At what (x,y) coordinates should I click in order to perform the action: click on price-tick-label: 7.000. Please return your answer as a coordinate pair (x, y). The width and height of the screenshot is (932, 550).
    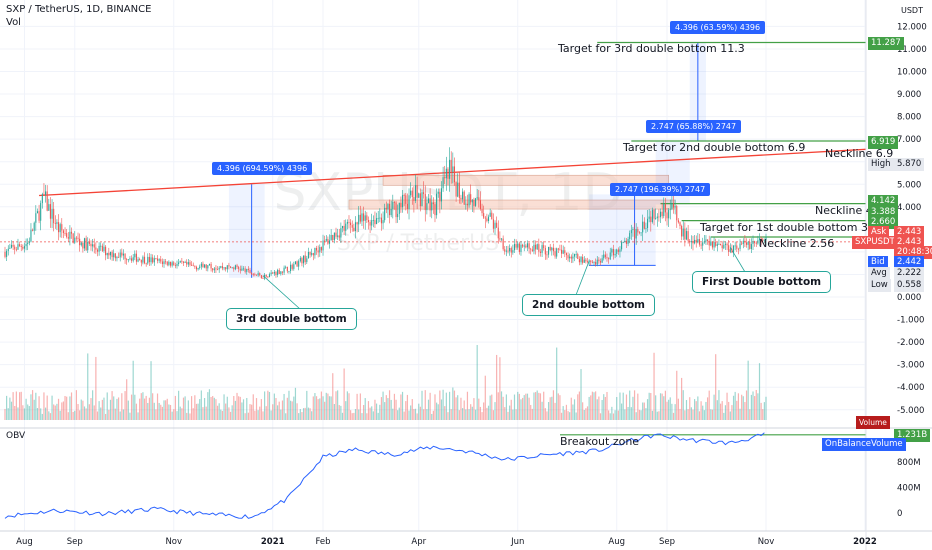
    Looking at the image, I should click on (909, 140).